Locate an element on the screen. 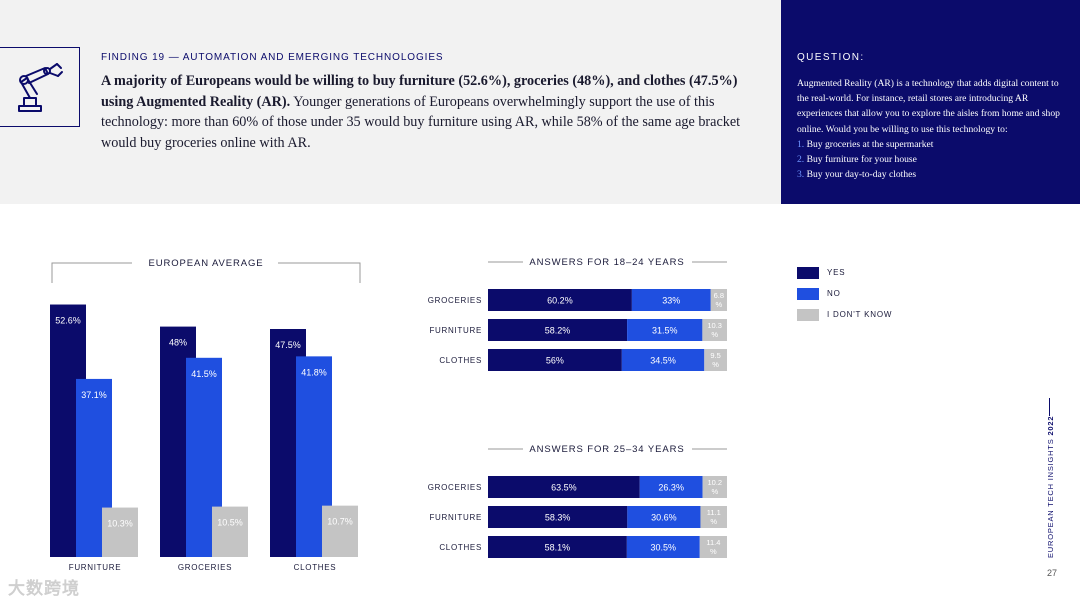 Image resolution: width=1080 pixels, height=608 pixels. legend-item: YES is located at coordinates (844, 272).